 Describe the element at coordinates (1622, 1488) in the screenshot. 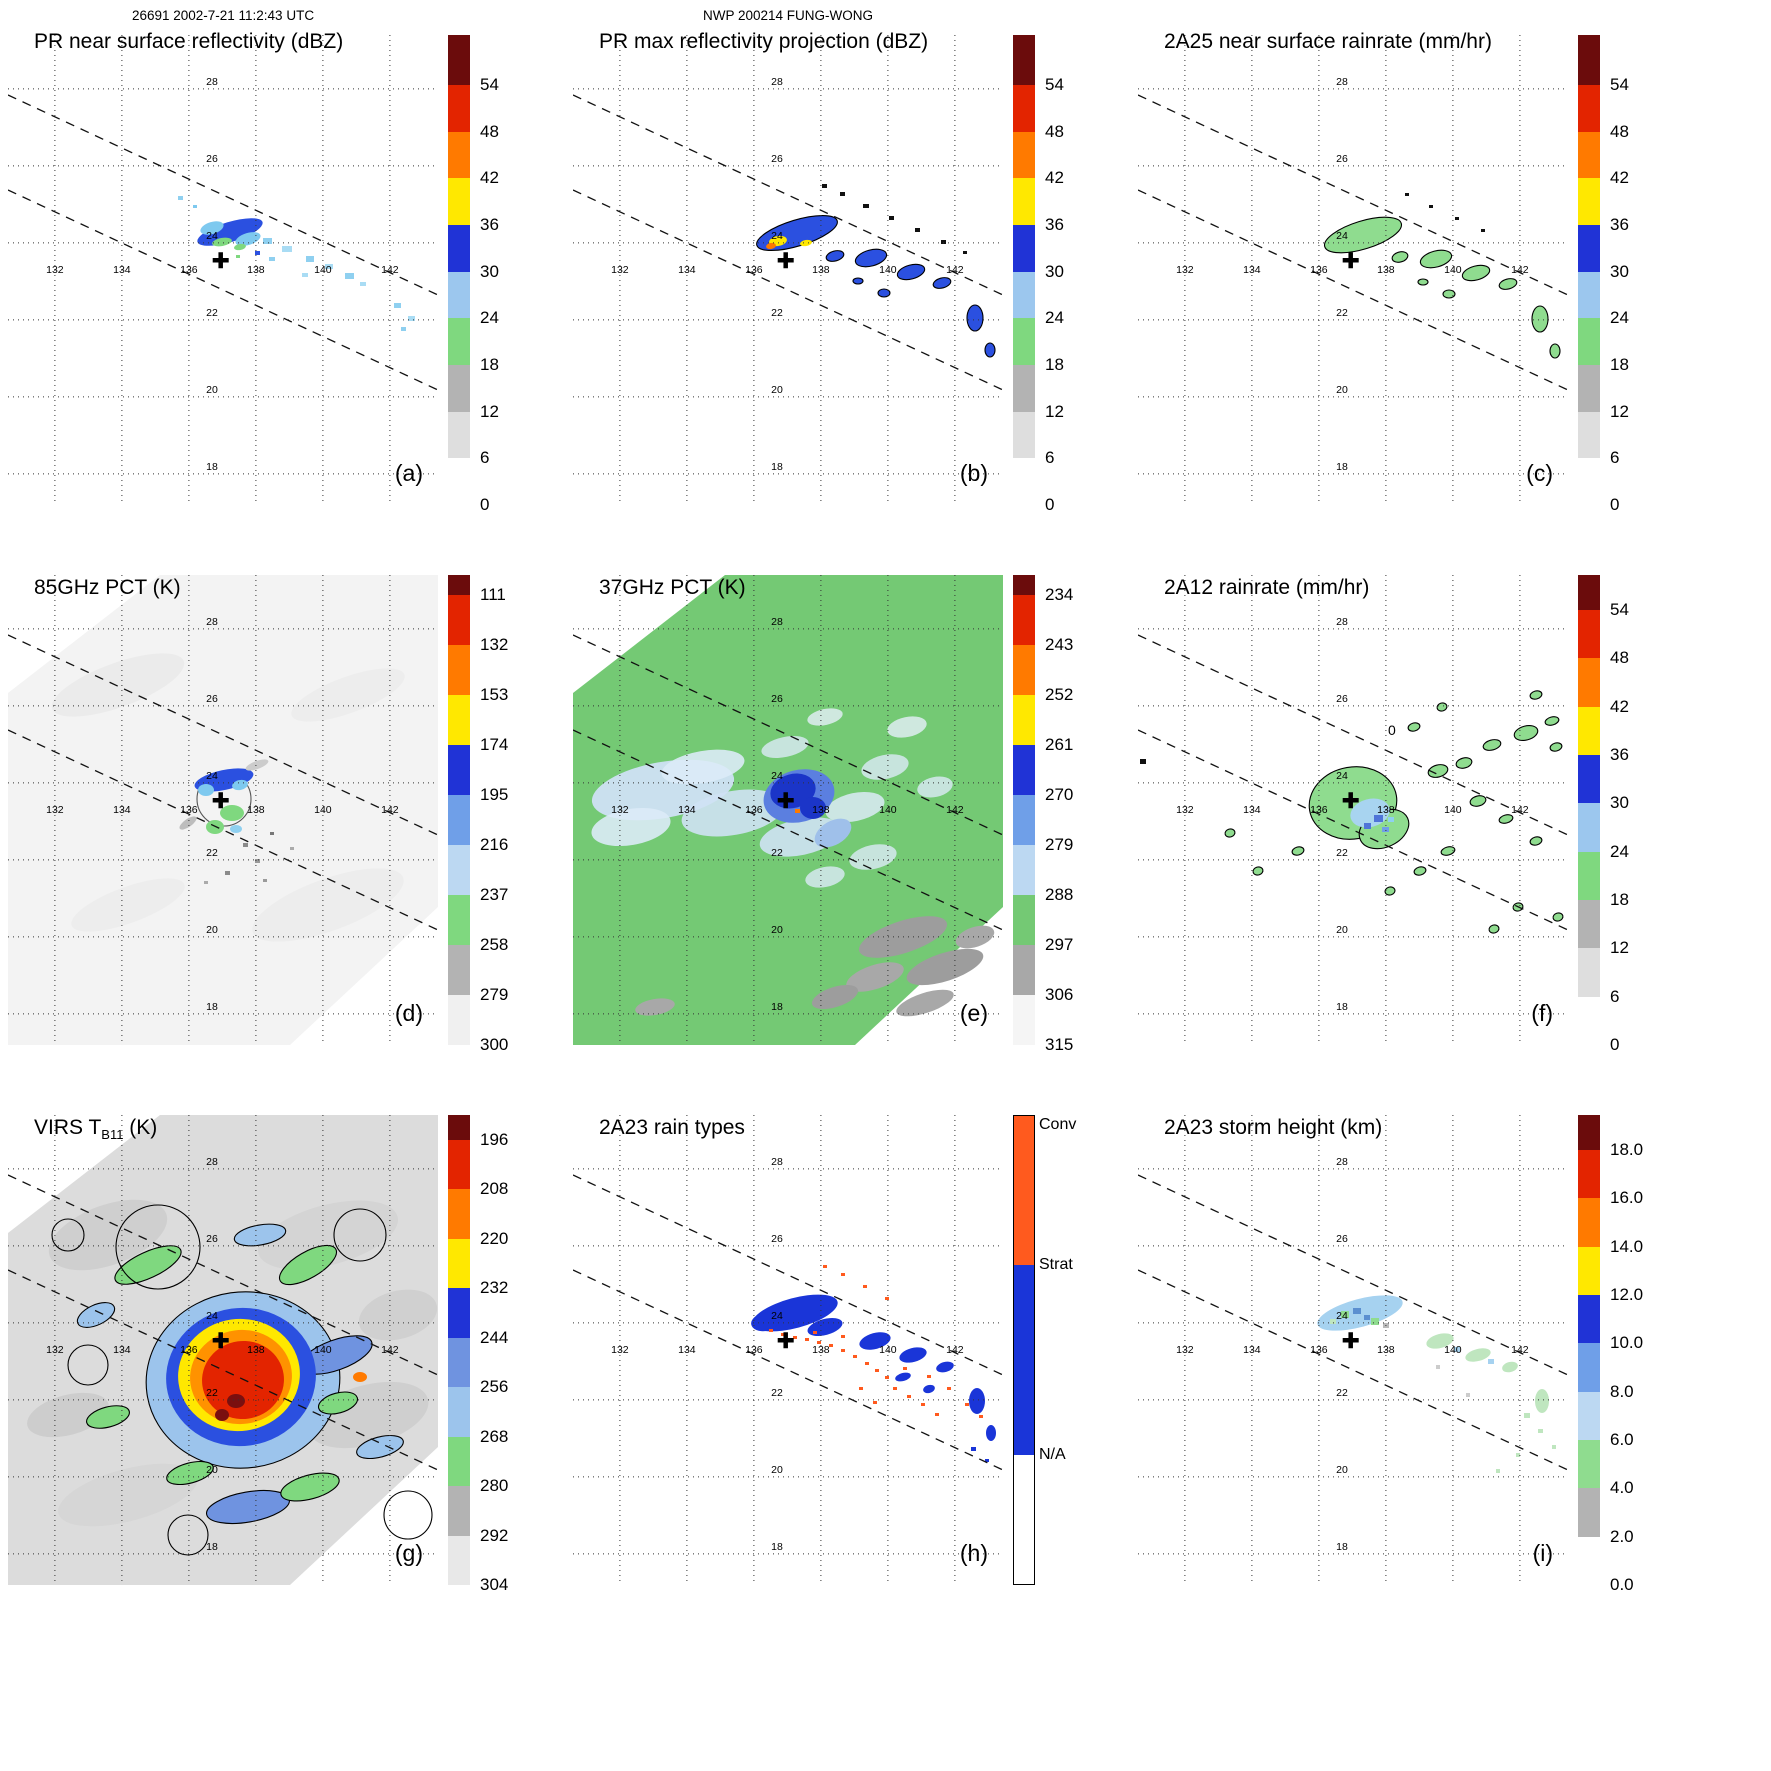

I see `colorbar-tick-label: 4.0` at that location.